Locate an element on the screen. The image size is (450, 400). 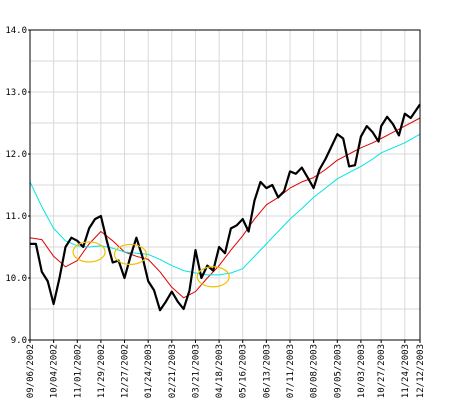
x-tick-label: 11/01/2002 is located at coordinates (78, 371).